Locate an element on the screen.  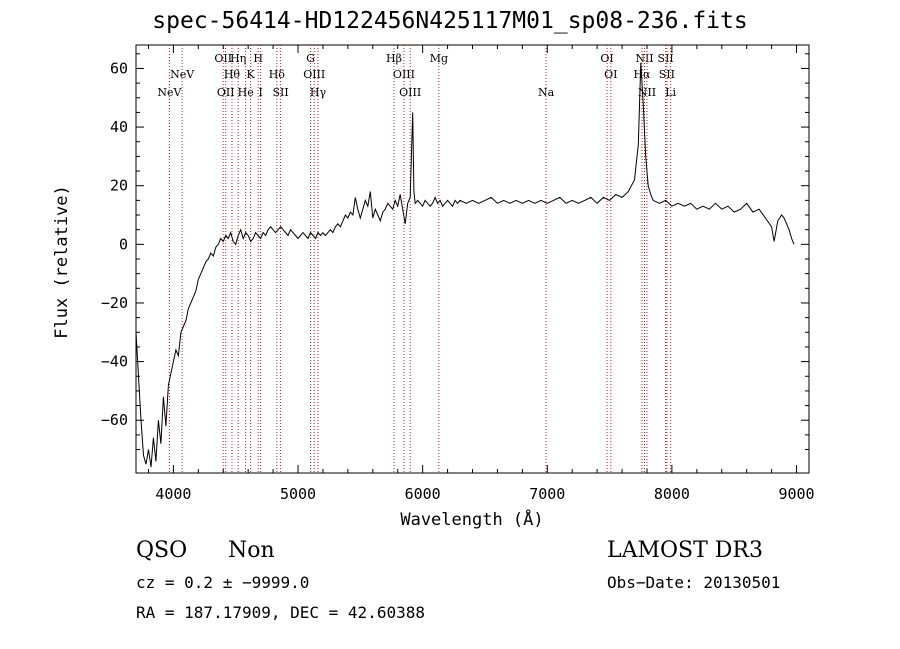
marker-label: Hη is located at coordinates (238, 58).